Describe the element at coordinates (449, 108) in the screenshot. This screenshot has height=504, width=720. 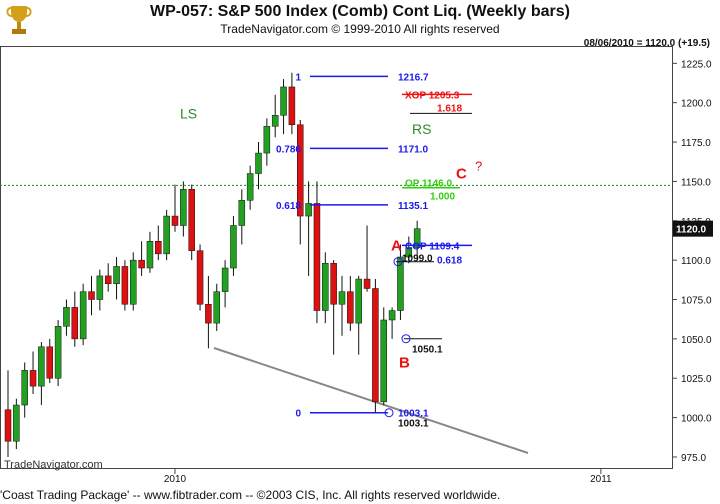
I see `xop-ratio: 1.618` at that location.